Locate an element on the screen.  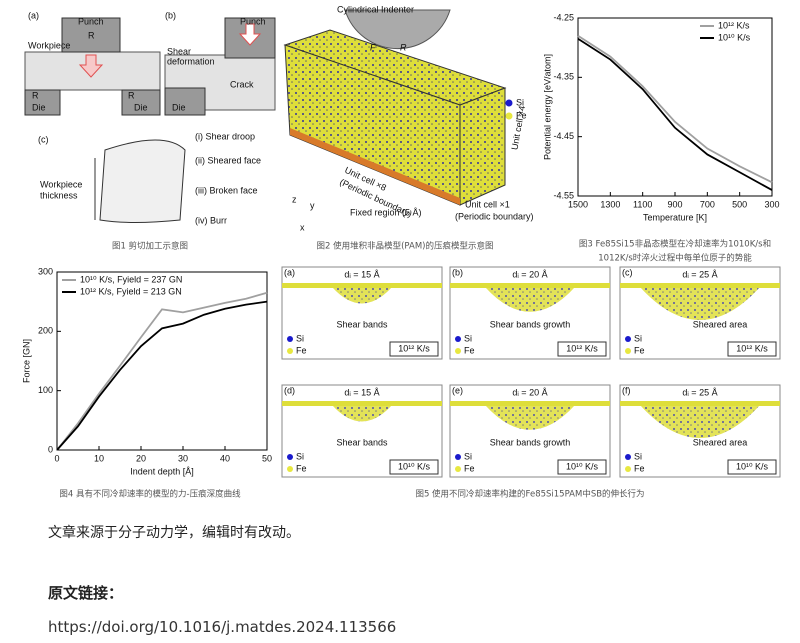
panel: (f) dᵢ = 25 Å Sheared area Si Fe 10¹⁰ K/s is located at coordinates (700, 431).